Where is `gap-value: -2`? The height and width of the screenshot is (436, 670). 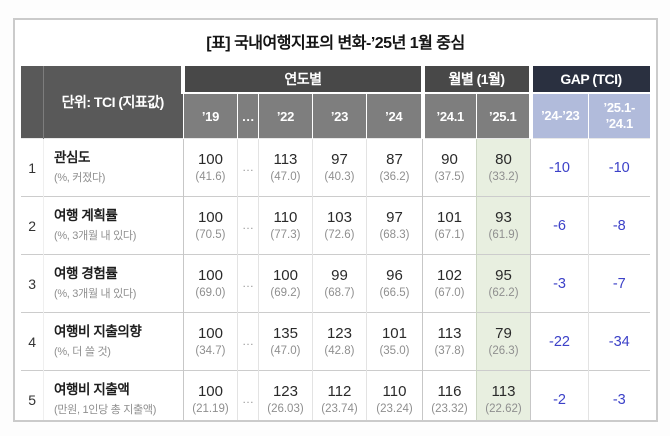
gap-value: -2 is located at coordinates (559, 395).